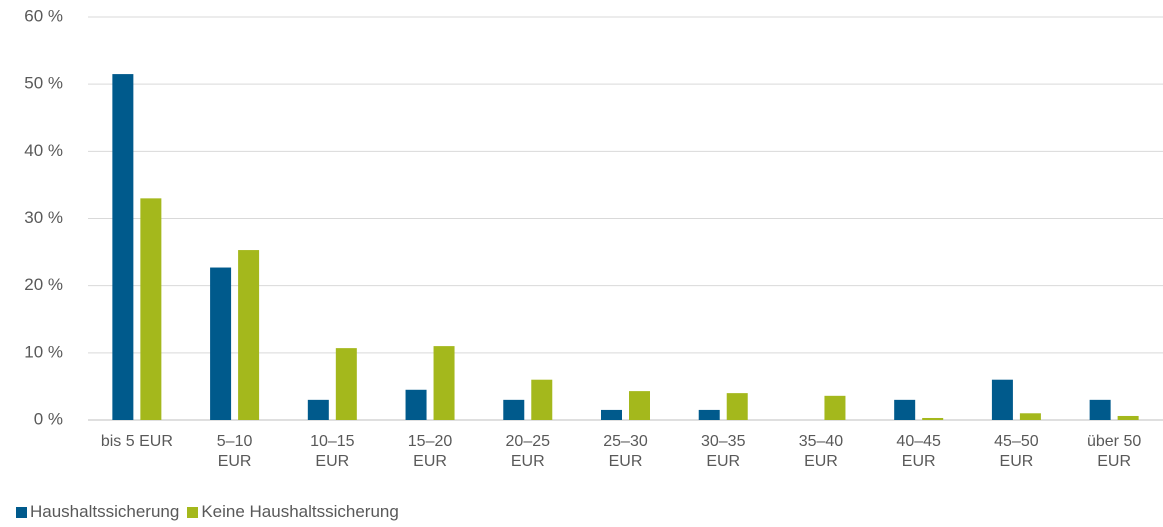 This screenshot has width=1163, height=527. What do you see at coordinates (1016, 451) in the screenshot?
I see `x-tick-label: 45–50 EUR` at bounding box center [1016, 451].